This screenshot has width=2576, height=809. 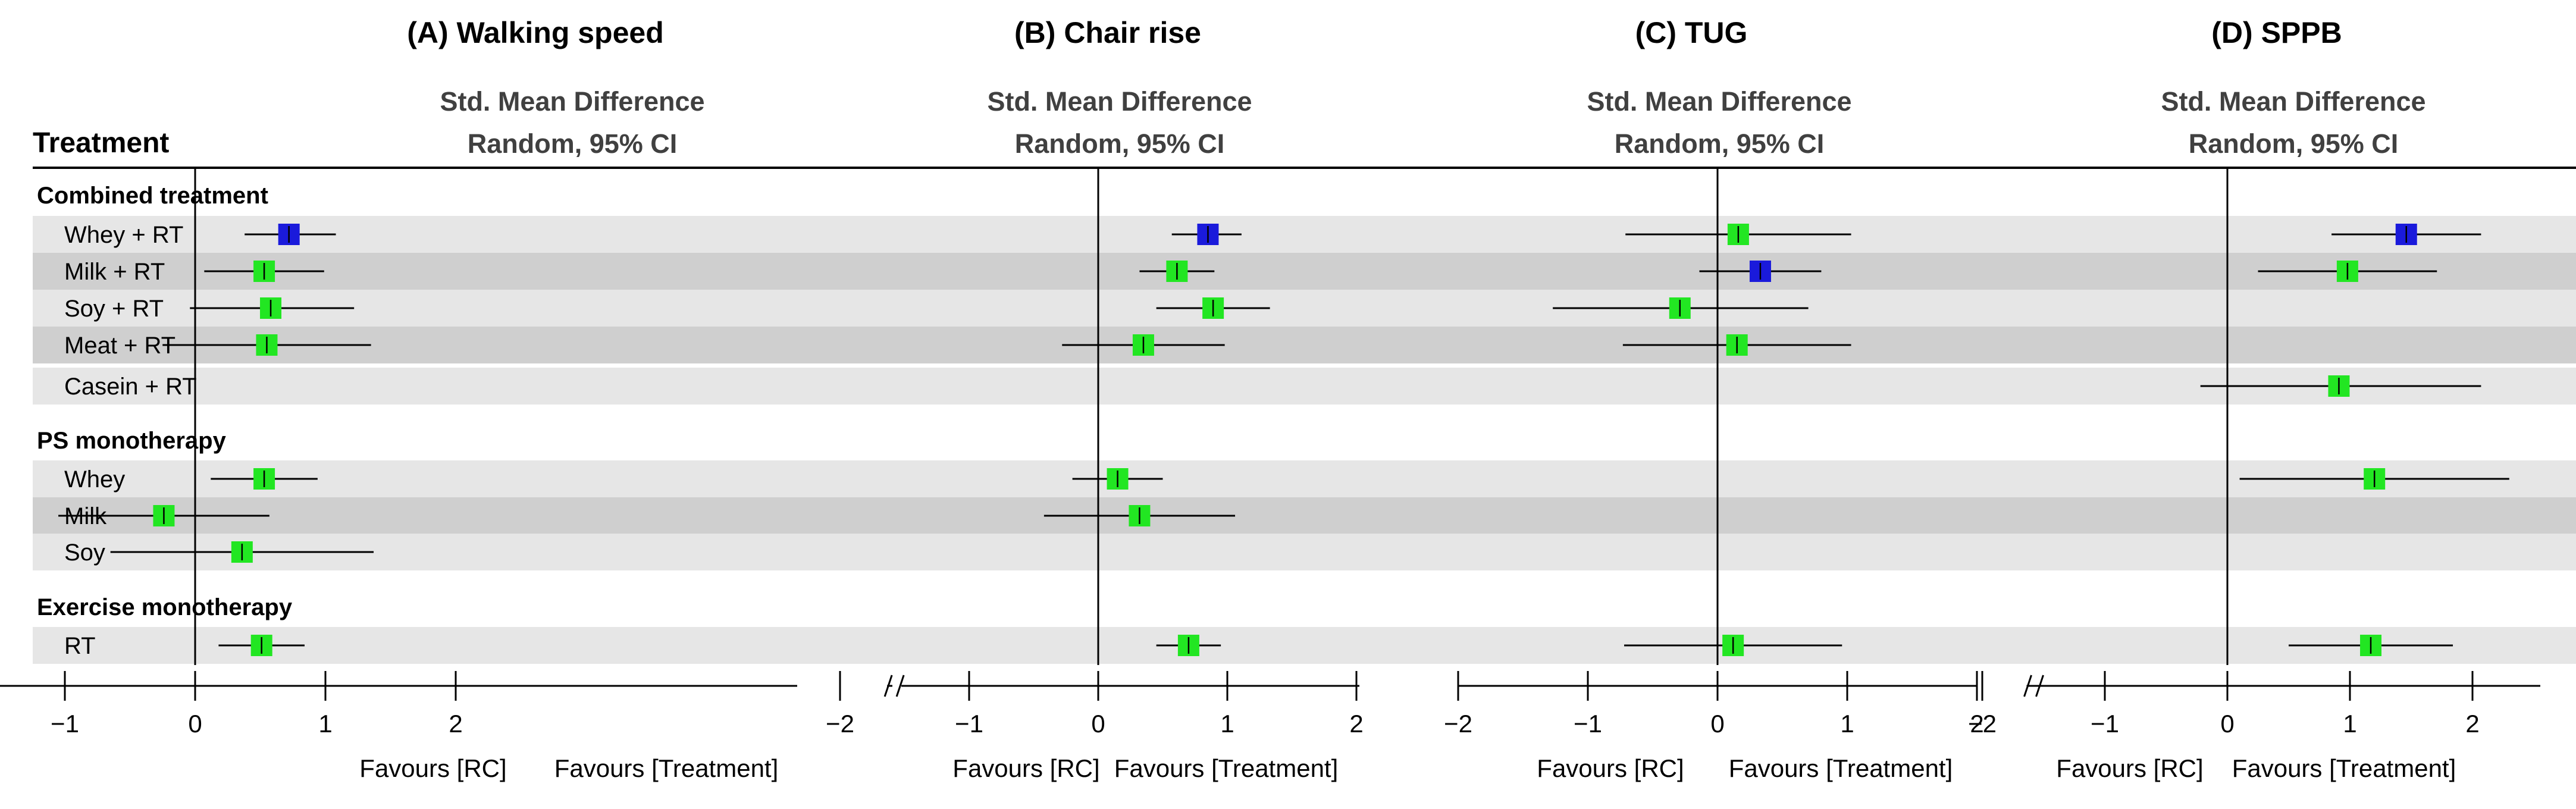 What do you see at coordinates (85, 553) in the screenshot?
I see `row-label-ps-monotherapy-soy: Soy` at bounding box center [85, 553].